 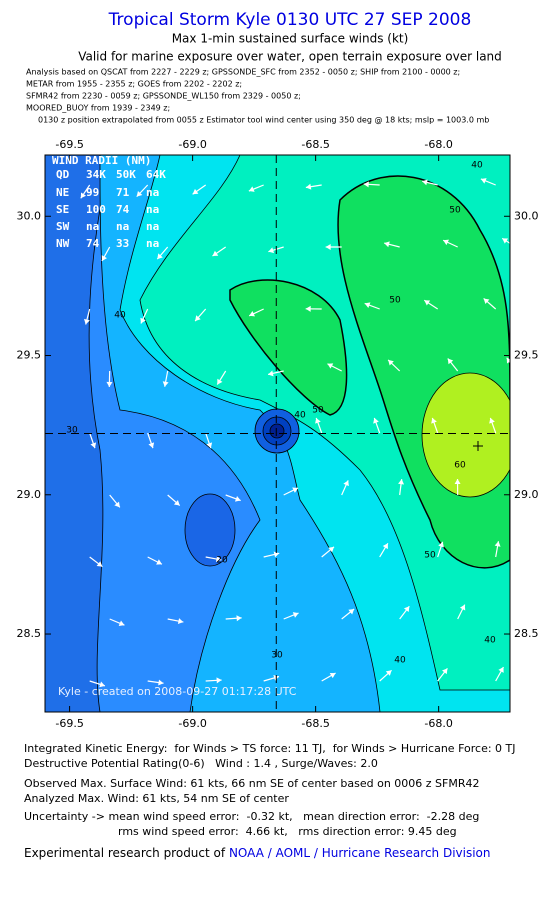 What do you see at coordinates (93, 243) in the screenshot?
I see `radii-cell: 74` at bounding box center [93, 243].